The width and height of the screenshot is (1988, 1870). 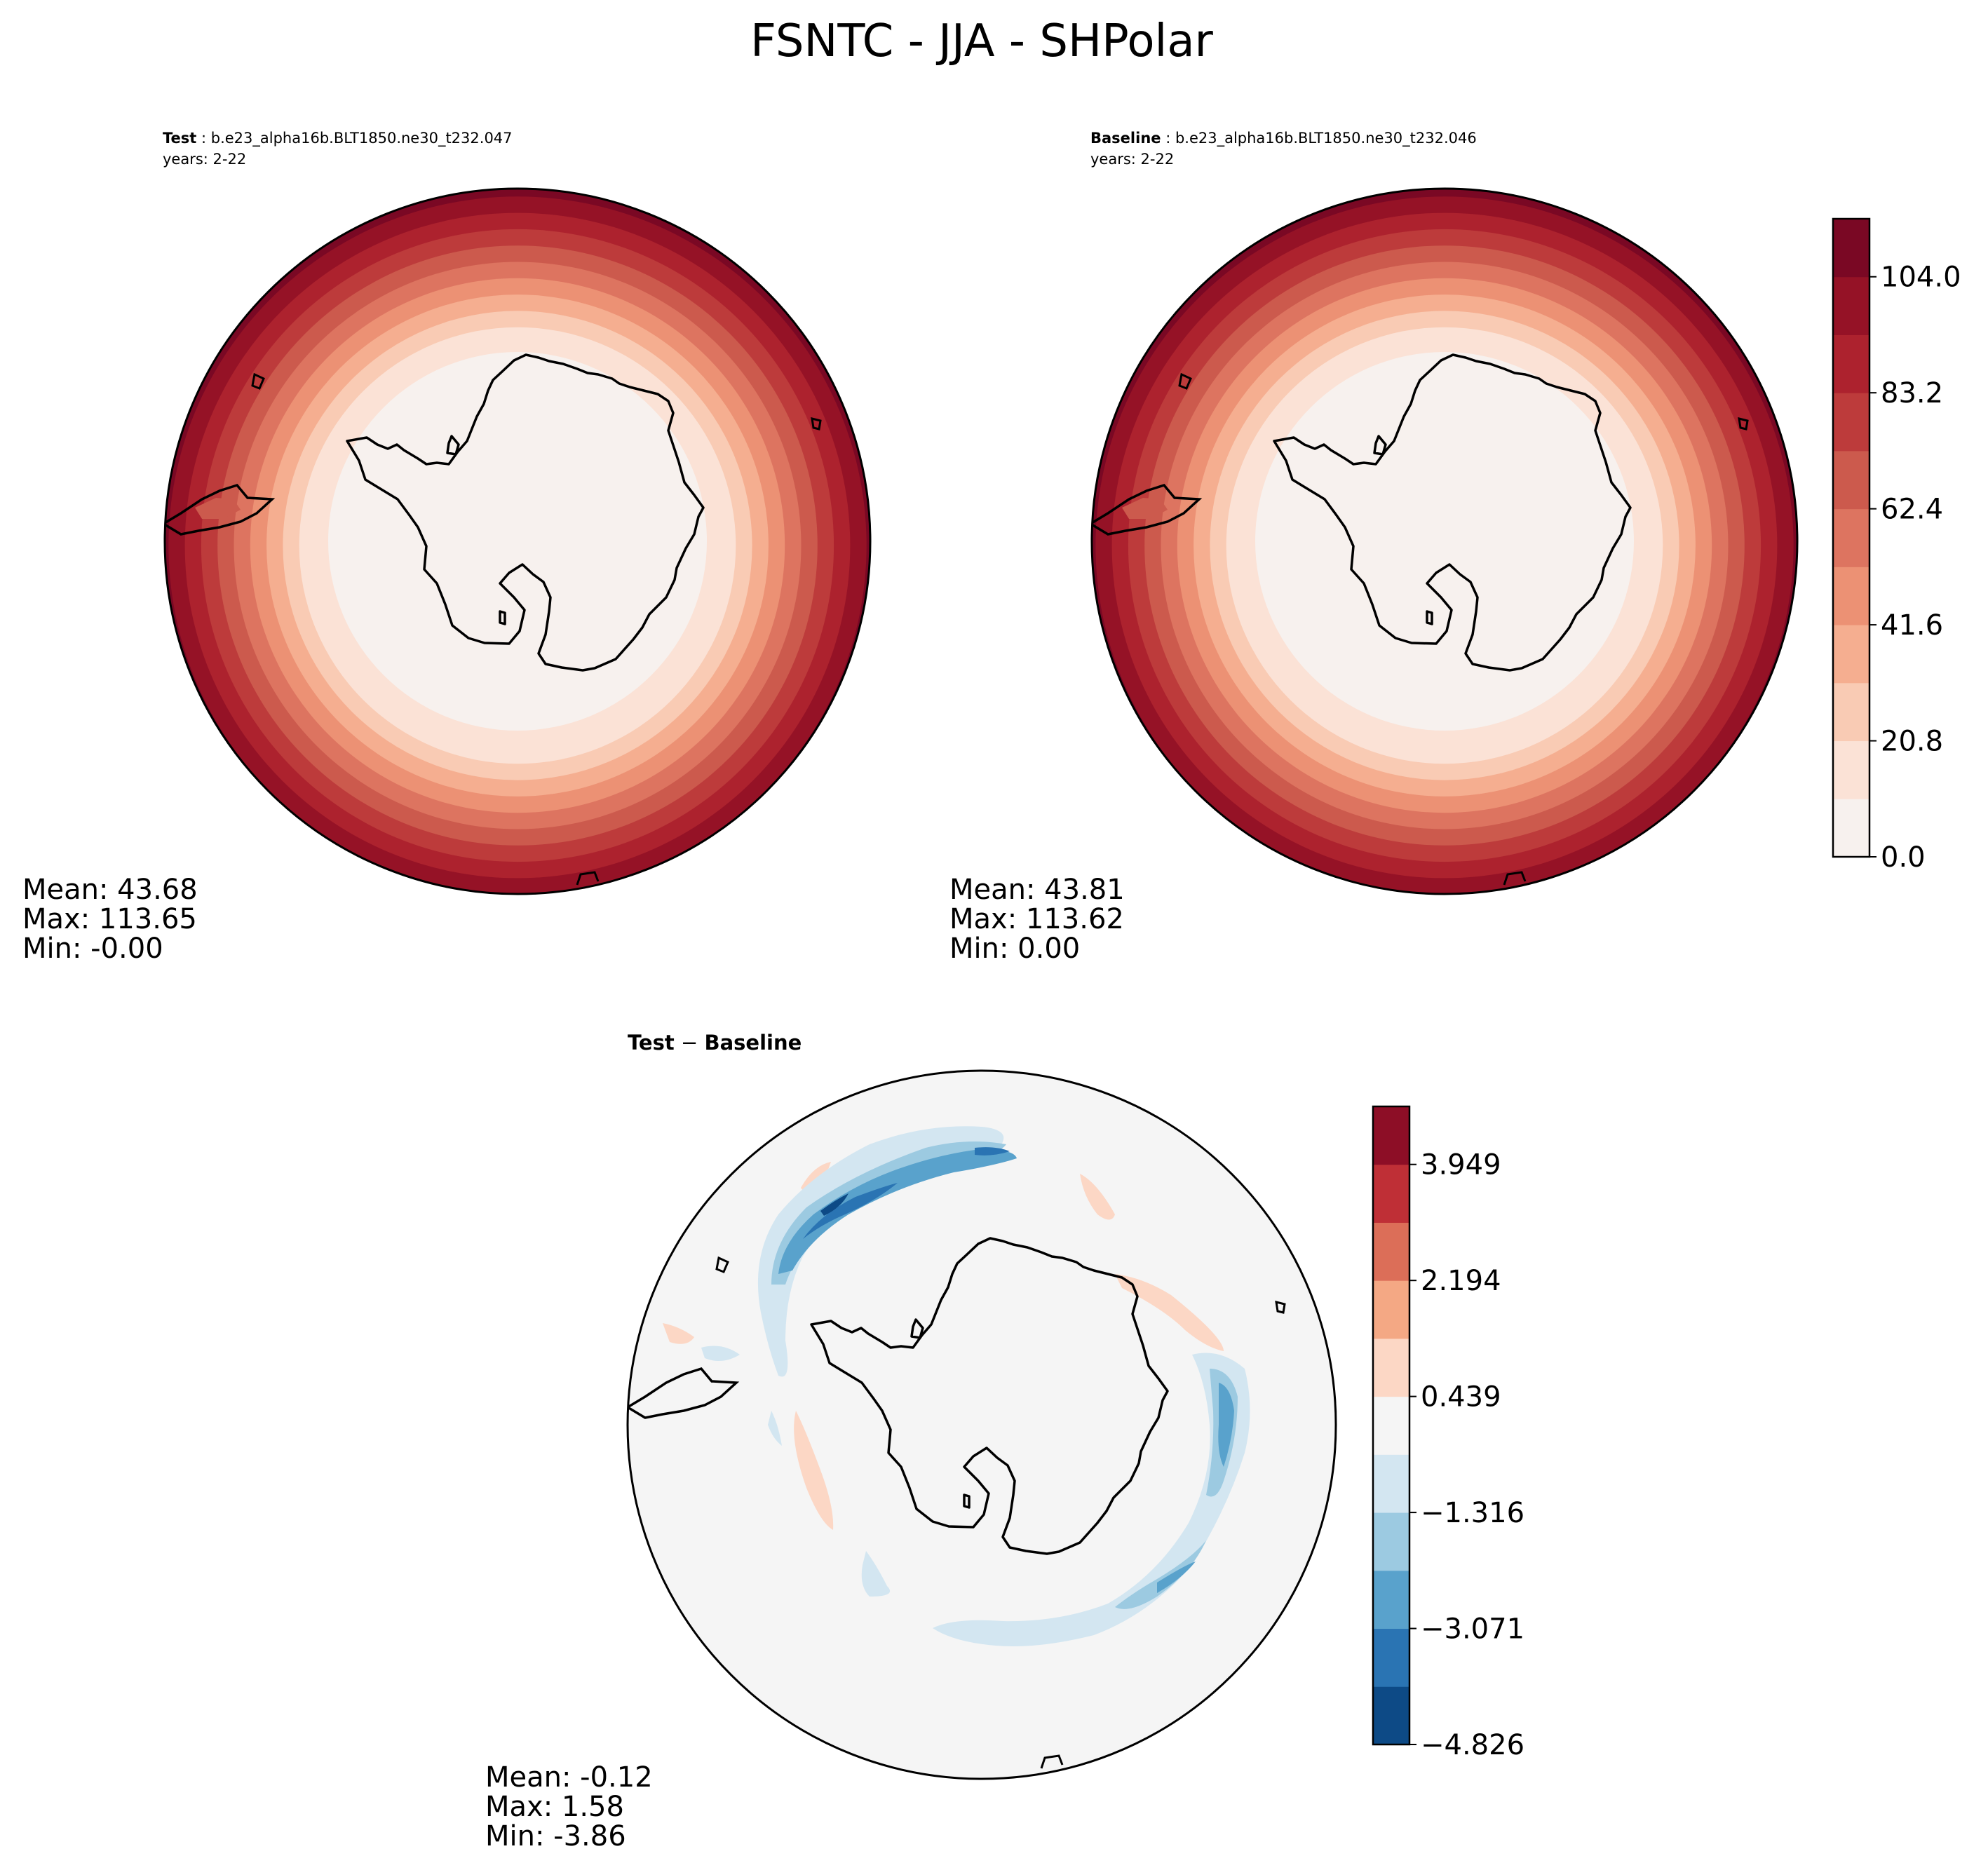 What do you see at coordinates (556, 1836) in the screenshot?
I see `stats-diff-min: Min: -3.86` at bounding box center [556, 1836].